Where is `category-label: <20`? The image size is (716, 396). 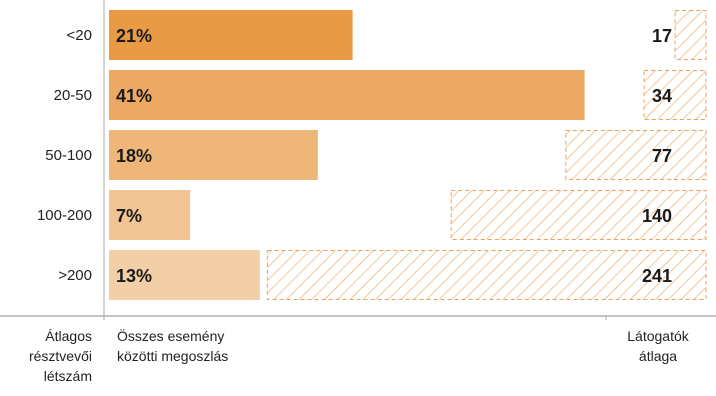
category-label: <20 is located at coordinates (79, 35).